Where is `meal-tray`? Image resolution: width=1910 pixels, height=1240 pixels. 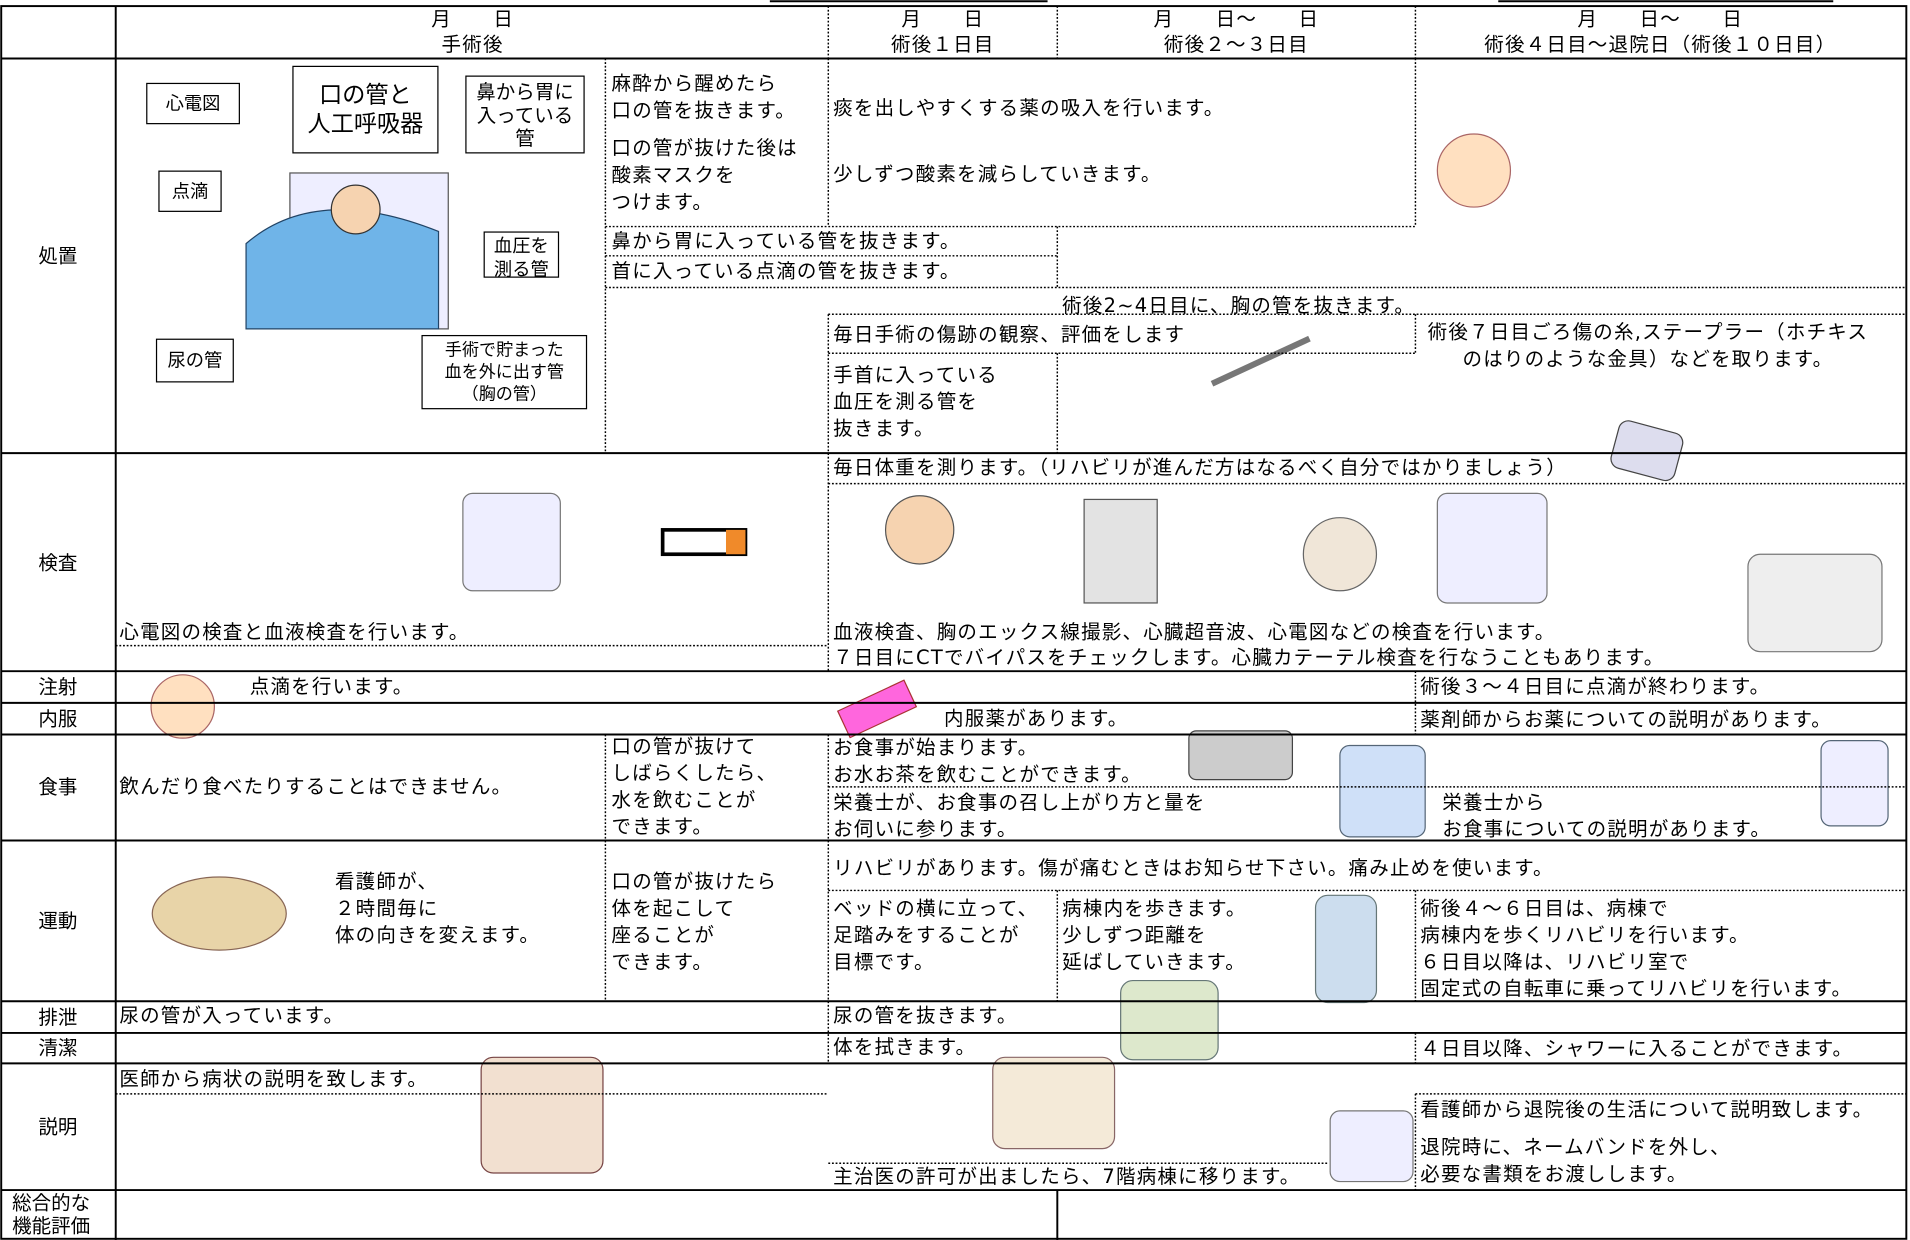 meal-tray is located at coordinates (1241, 755).